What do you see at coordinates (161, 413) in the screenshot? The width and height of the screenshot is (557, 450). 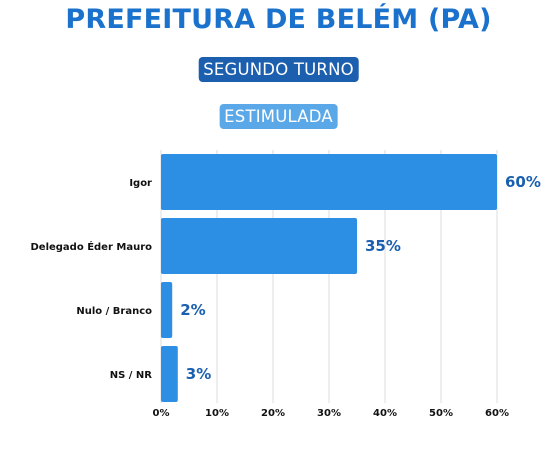 I see `x-tick-label: 0%` at bounding box center [161, 413].